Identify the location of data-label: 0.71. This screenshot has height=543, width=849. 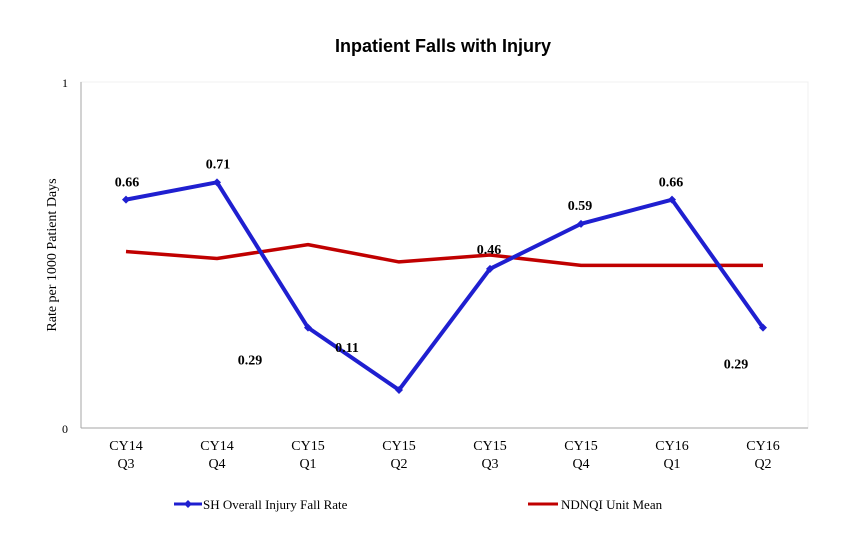
(218, 164).